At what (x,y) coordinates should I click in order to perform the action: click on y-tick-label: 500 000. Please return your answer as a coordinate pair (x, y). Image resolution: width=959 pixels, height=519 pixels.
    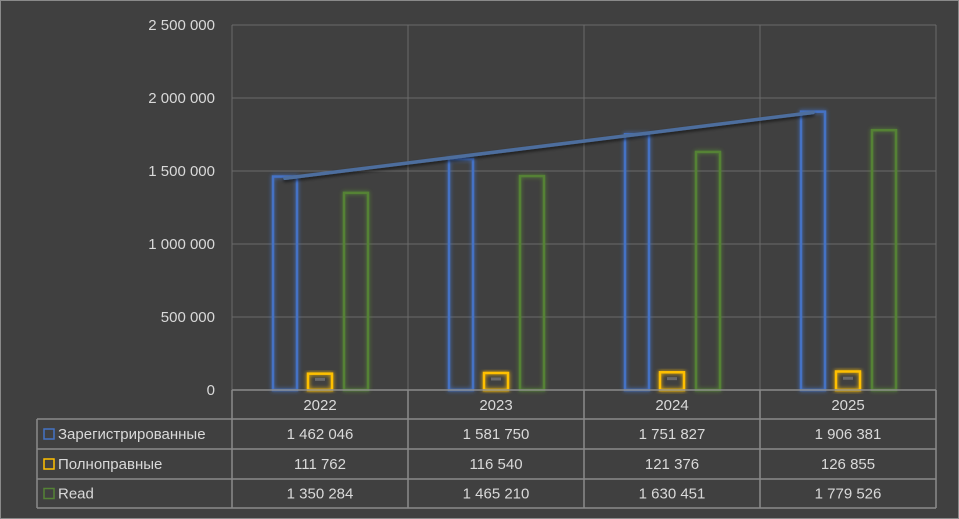
    Looking at the image, I should click on (188, 317).